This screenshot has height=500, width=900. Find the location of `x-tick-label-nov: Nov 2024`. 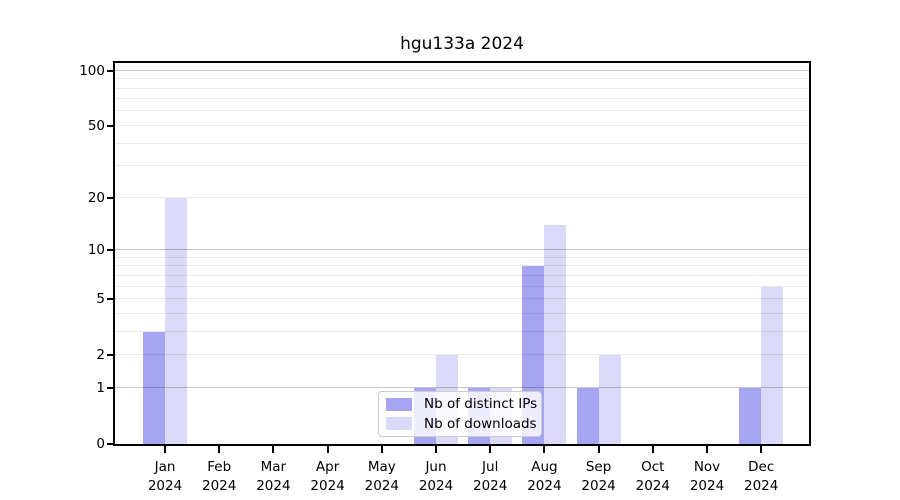

x-tick-label-nov: Nov 2024 is located at coordinates (707, 476).